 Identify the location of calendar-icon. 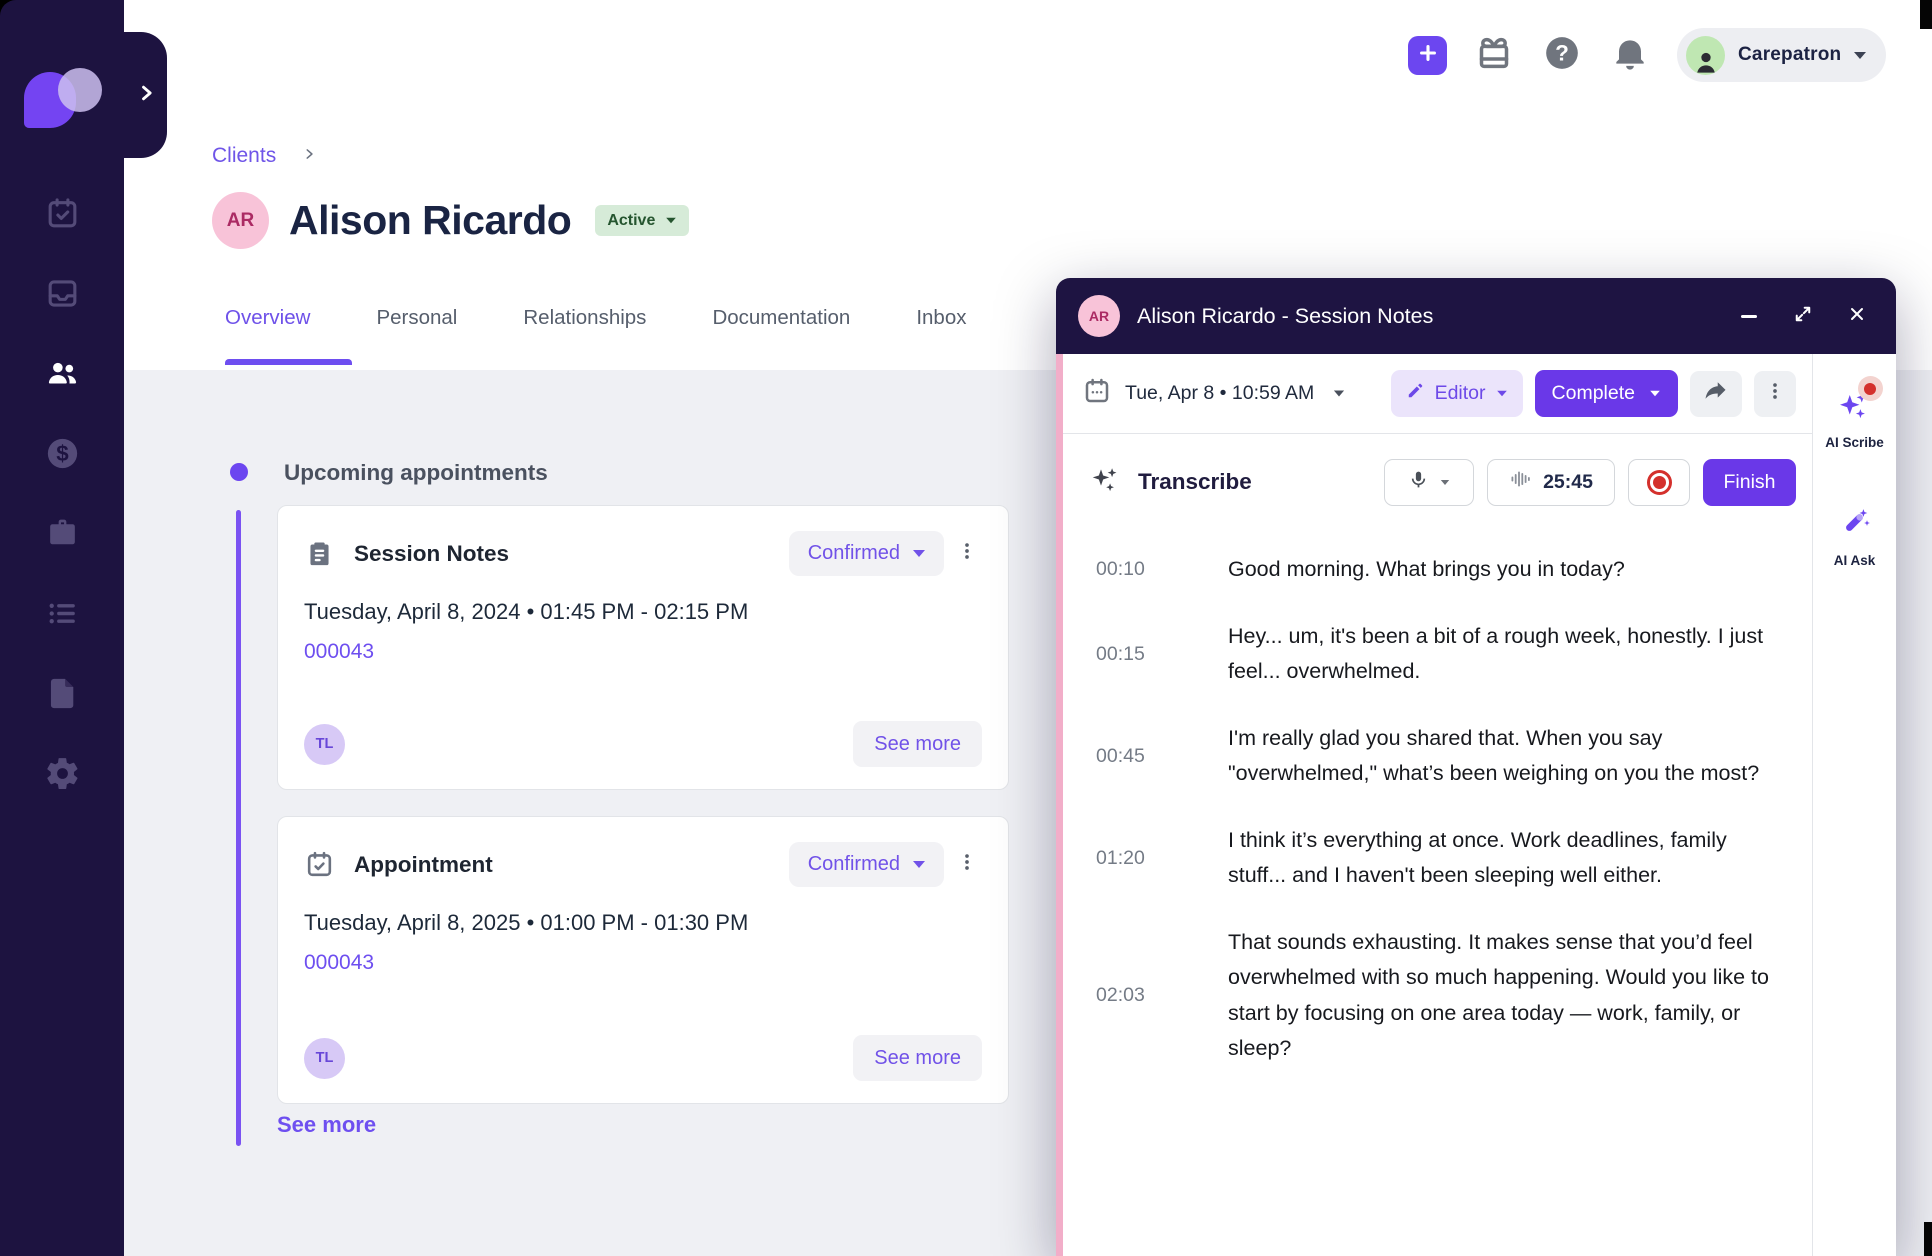
(1097, 393).